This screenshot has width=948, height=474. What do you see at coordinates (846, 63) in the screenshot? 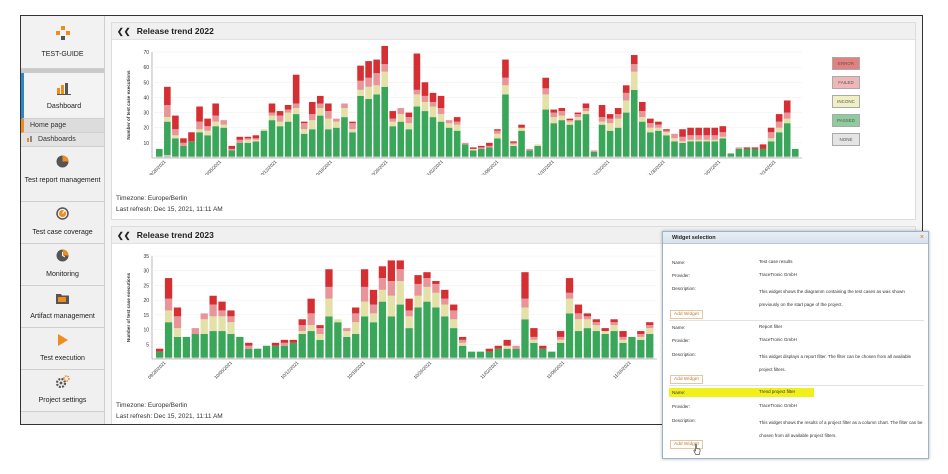
I see `legend-error: ERROR` at bounding box center [846, 63].